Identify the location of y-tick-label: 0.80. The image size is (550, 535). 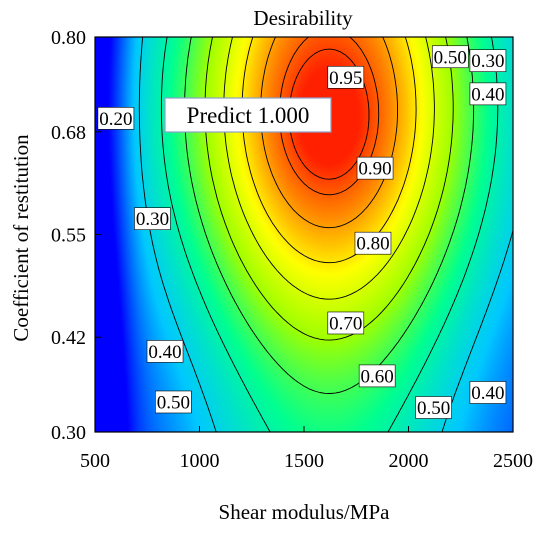
(68, 38).